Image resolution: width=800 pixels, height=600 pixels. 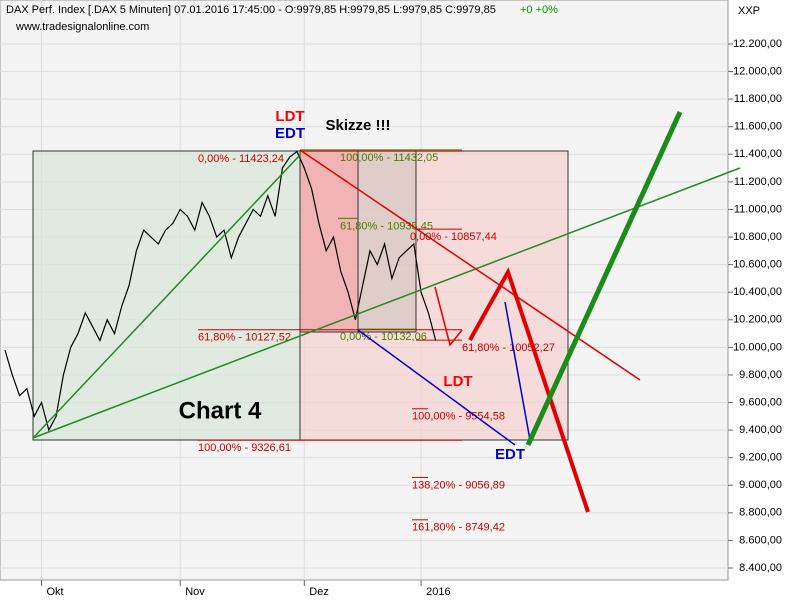 What do you see at coordinates (757, 347) in the screenshot?
I see `y-tick-label: 10.000,00` at bounding box center [757, 347].